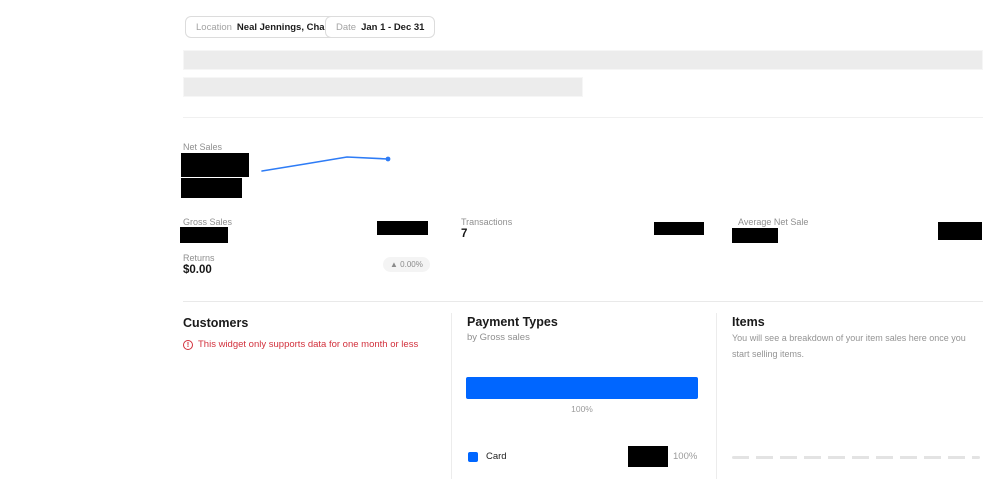 The image size is (998, 479). What do you see at coordinates (214, 27) in the screenshot?
I see `location-filter-label: Location` at bounding box center [214, 27].